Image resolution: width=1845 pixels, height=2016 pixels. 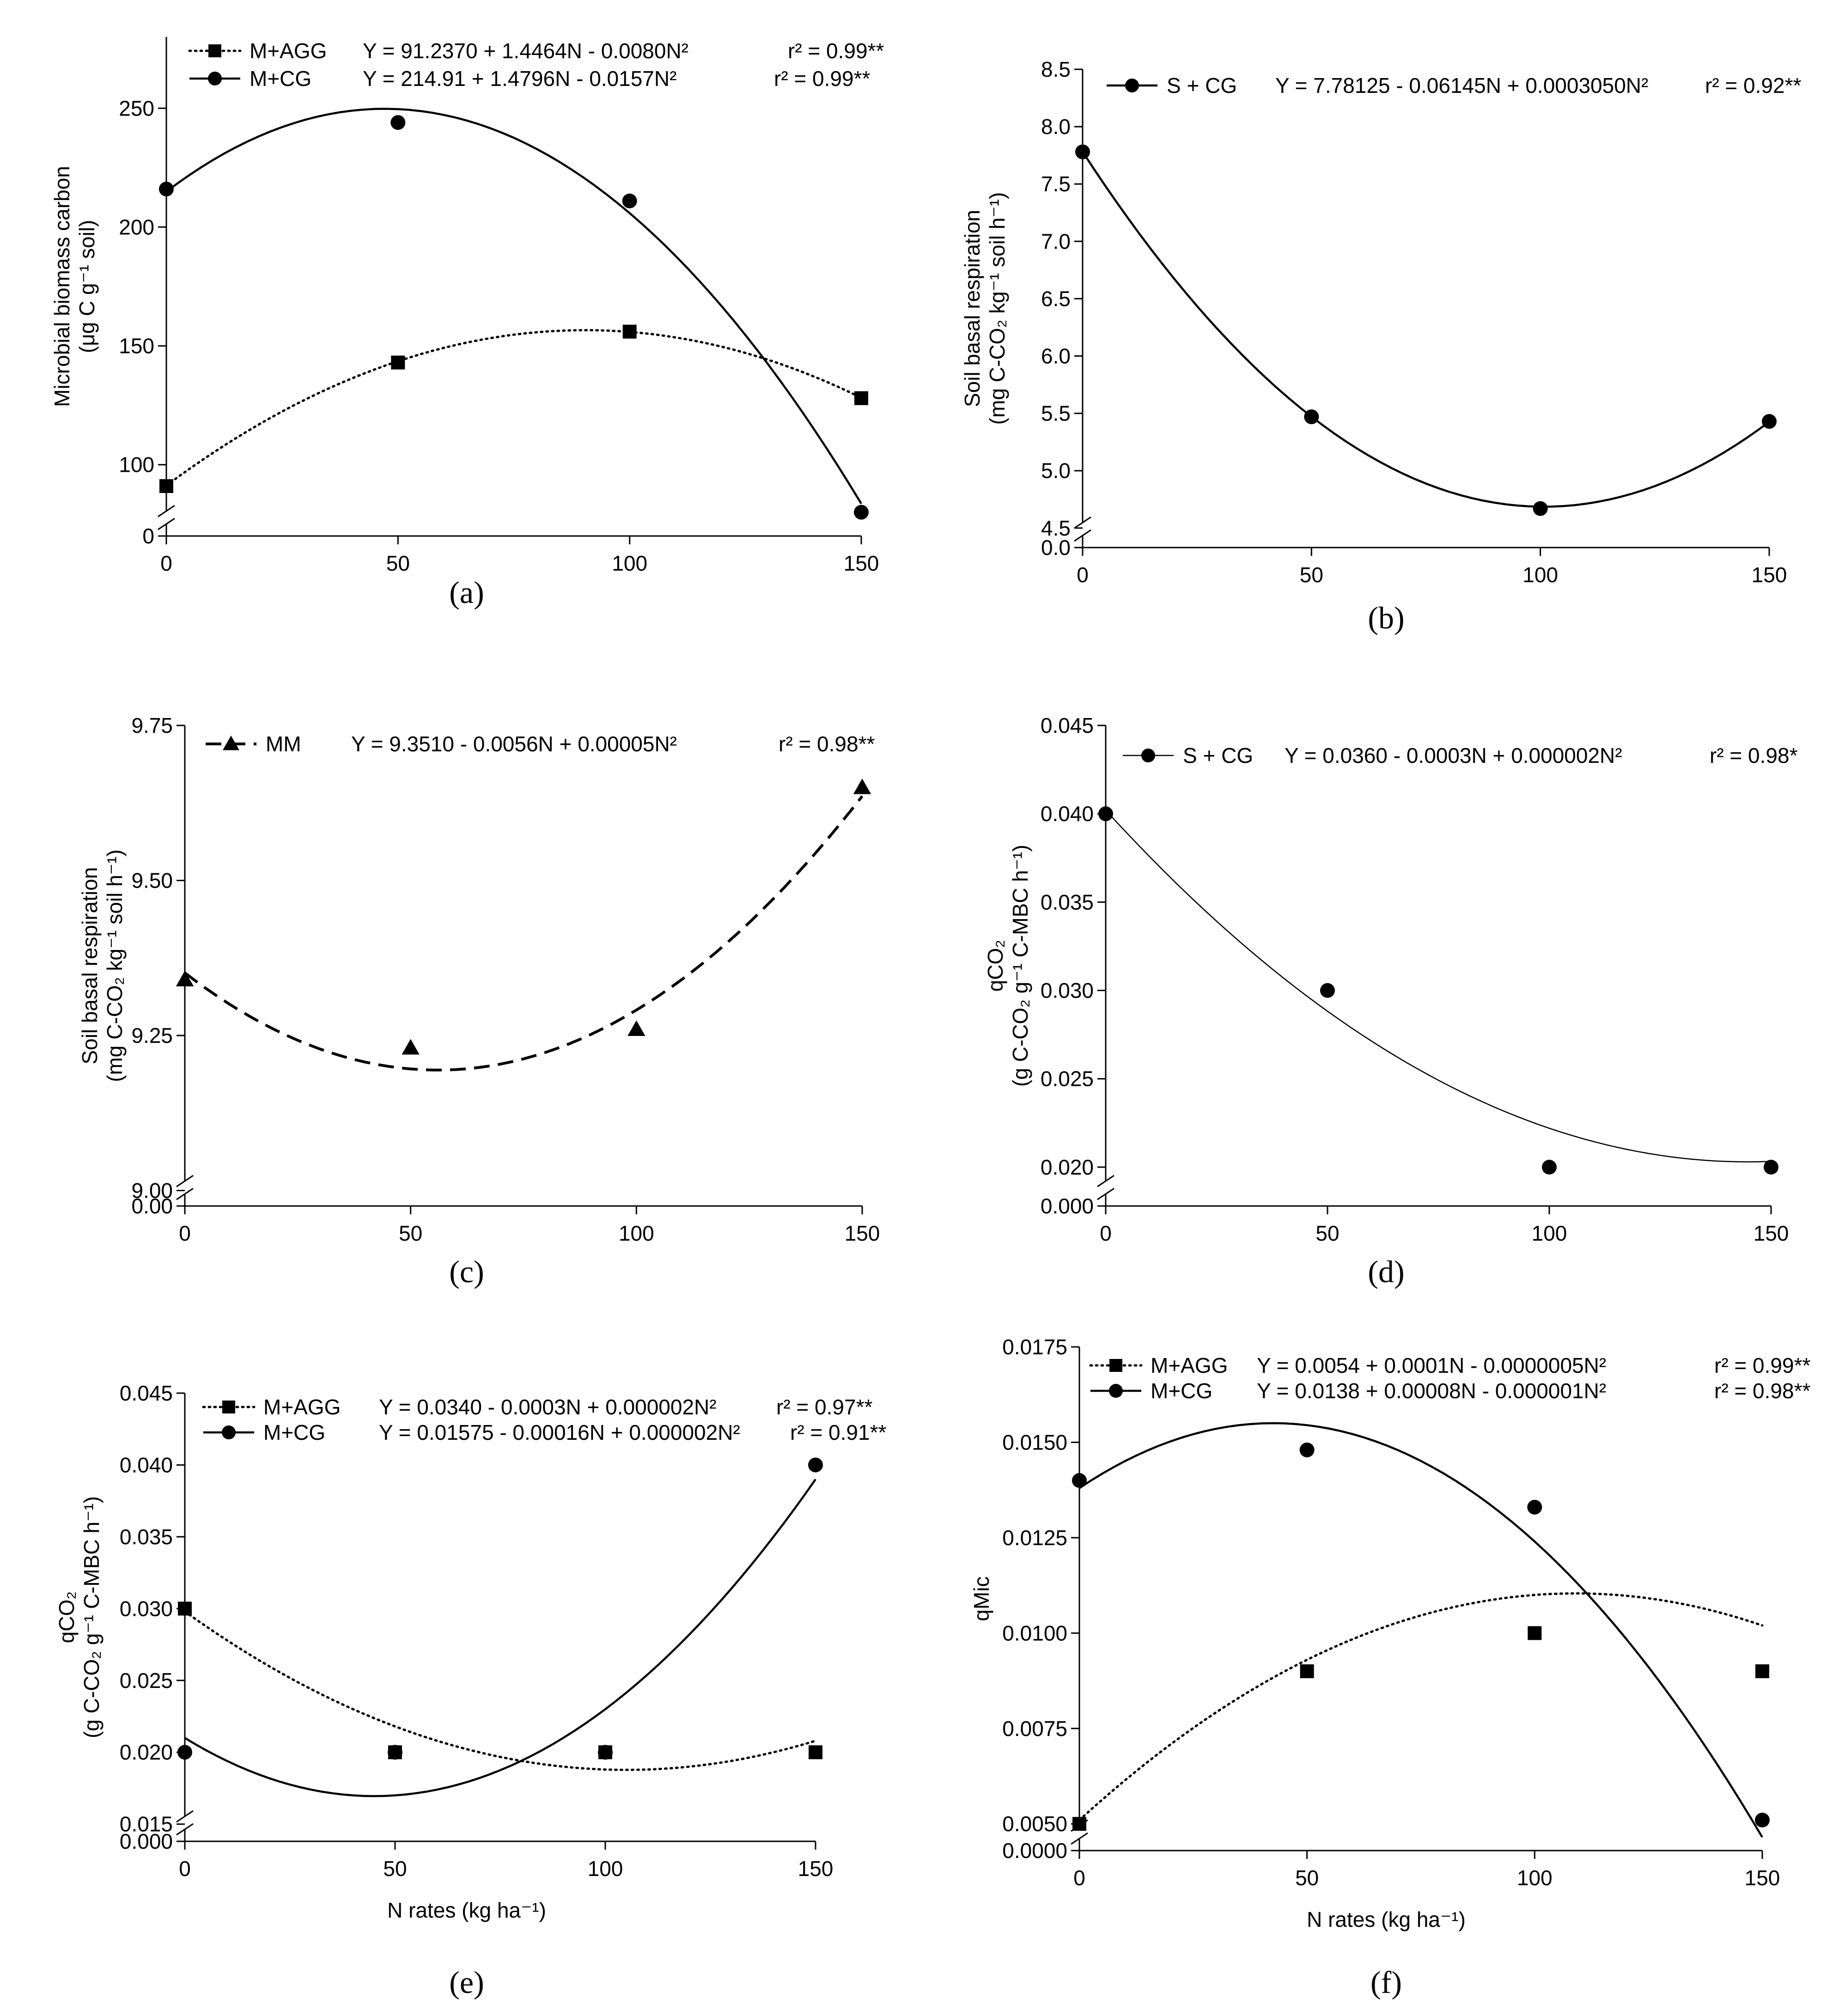 I want to click on y-tick-label: 200, so click(x=136, y=227).